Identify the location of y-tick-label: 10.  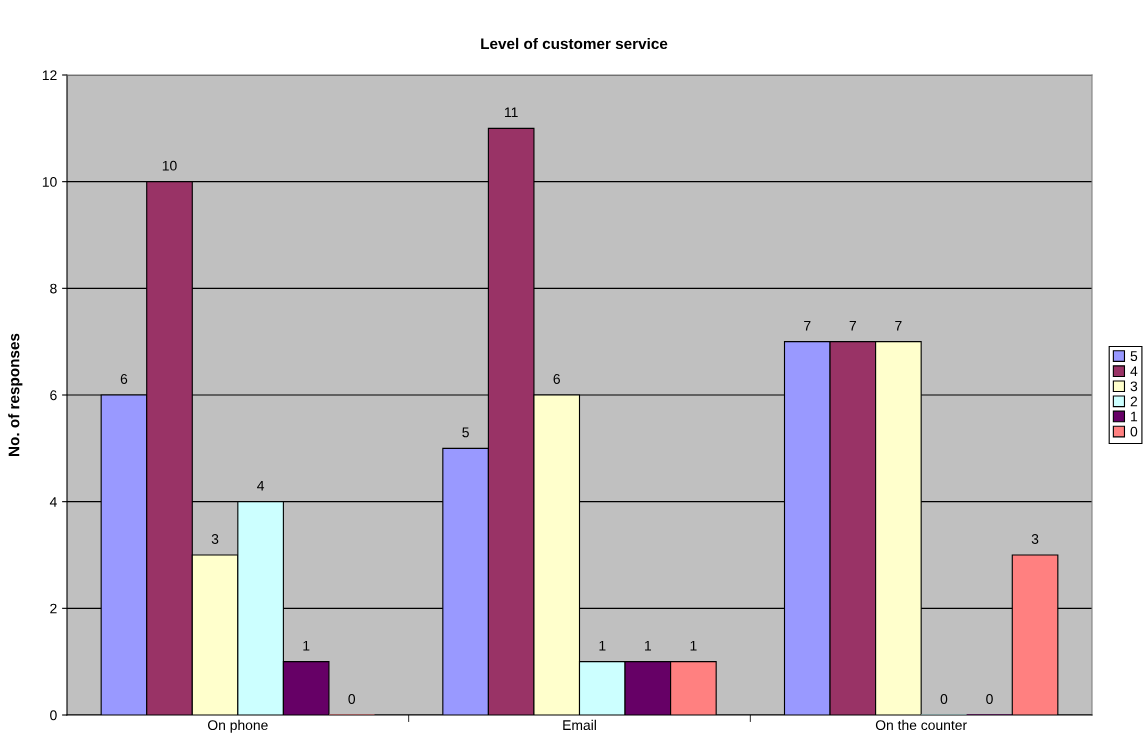
(49, 182).